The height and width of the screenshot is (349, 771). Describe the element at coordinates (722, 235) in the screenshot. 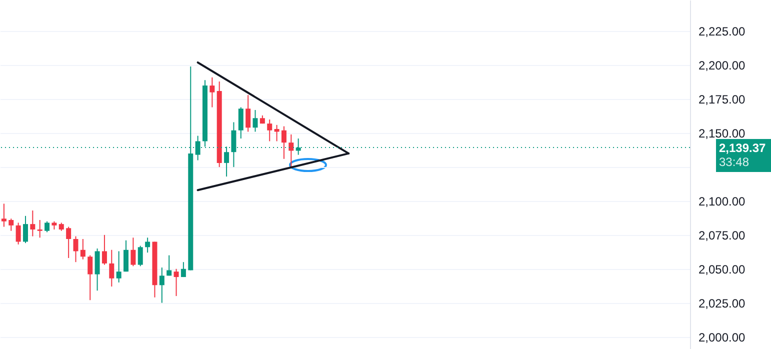

I see `y-tick-label: 2,075.00` at that location.